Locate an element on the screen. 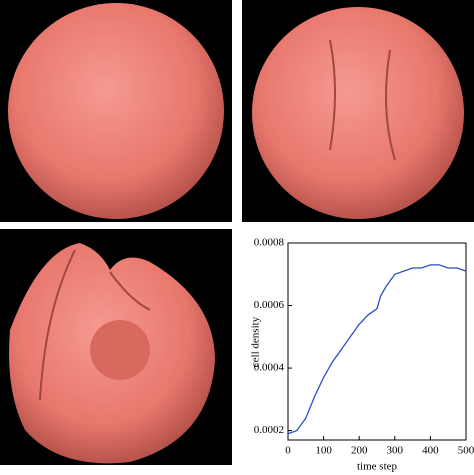  y-tick-label: 0.0008 is located at coordinates (269, 243).